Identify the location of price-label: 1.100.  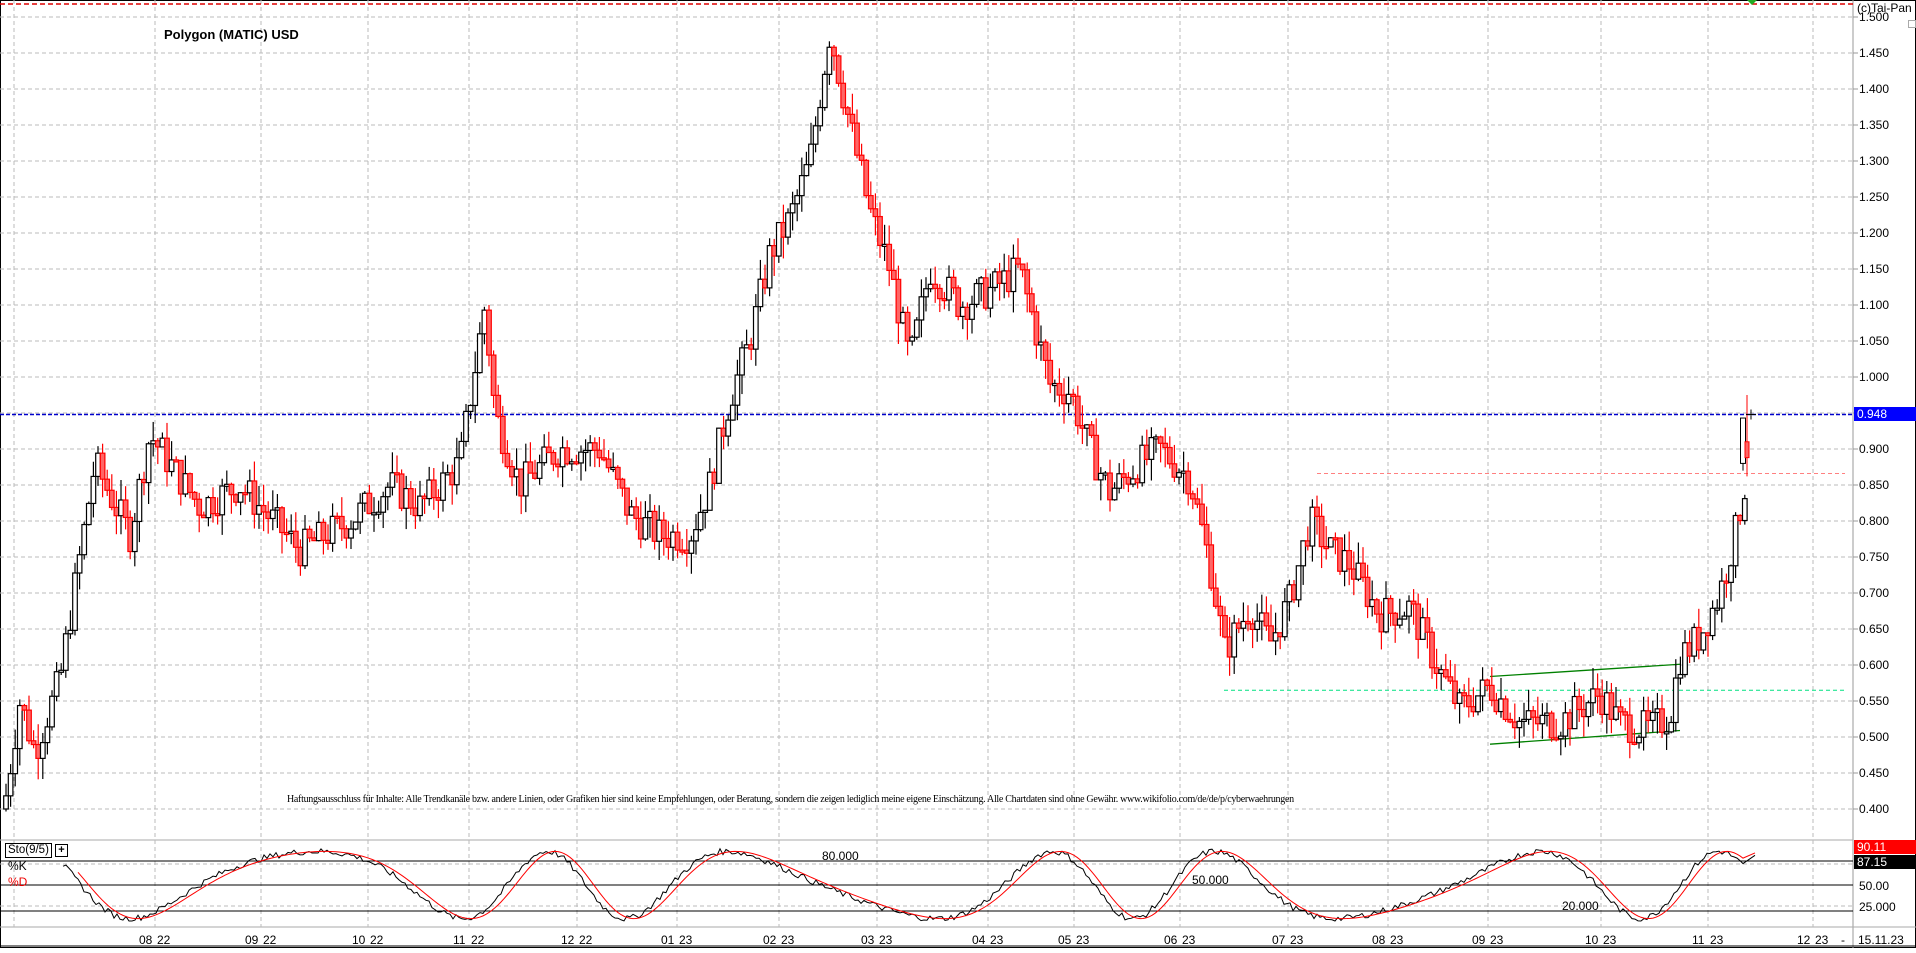
(1874, 305).